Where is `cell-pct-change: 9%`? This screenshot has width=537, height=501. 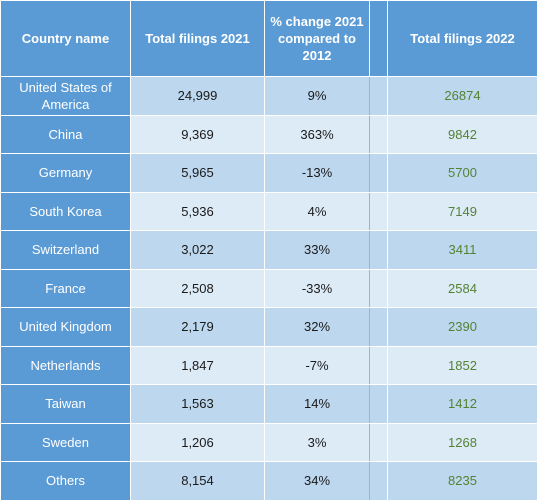 cell-pct-change: 9% is located at coordinates (317, 96).